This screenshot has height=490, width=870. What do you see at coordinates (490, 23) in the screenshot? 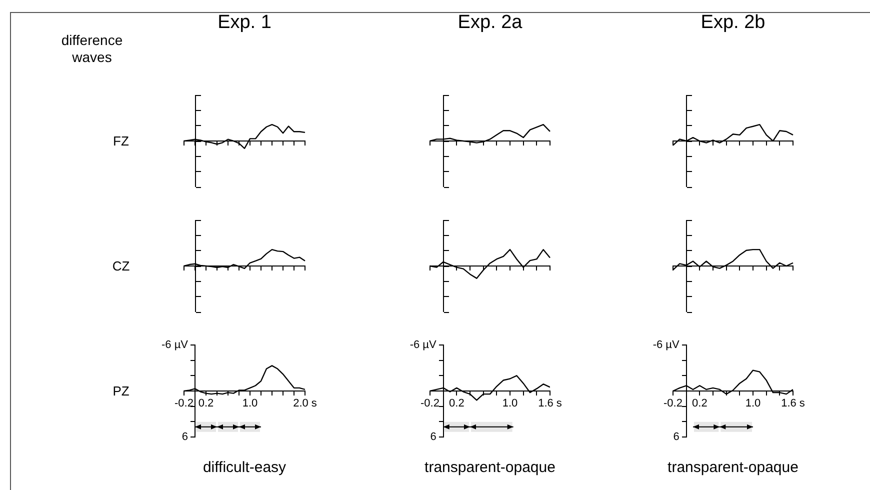
I see `chart-title: Exp. 2a` at bounding box center [490, 23].